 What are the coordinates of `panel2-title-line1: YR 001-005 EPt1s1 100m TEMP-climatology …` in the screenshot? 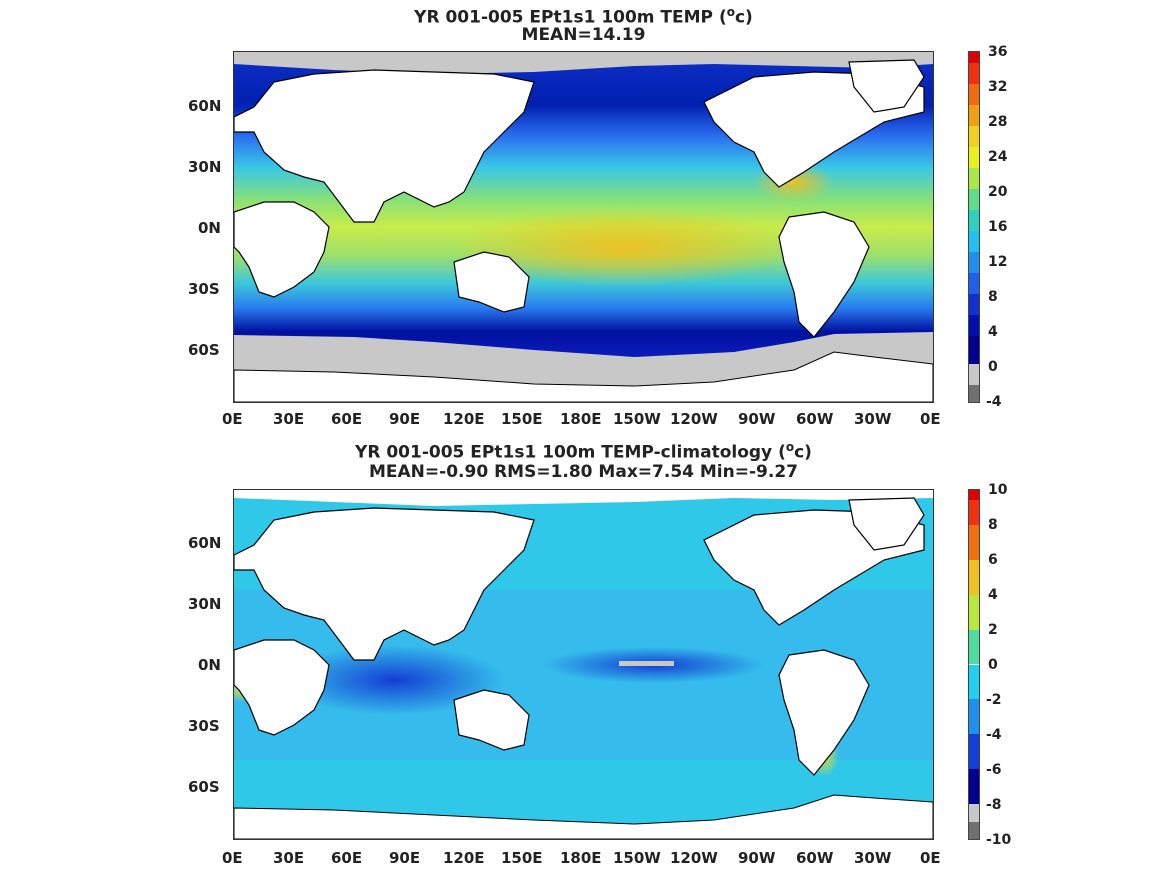 It's located at (583, 450).